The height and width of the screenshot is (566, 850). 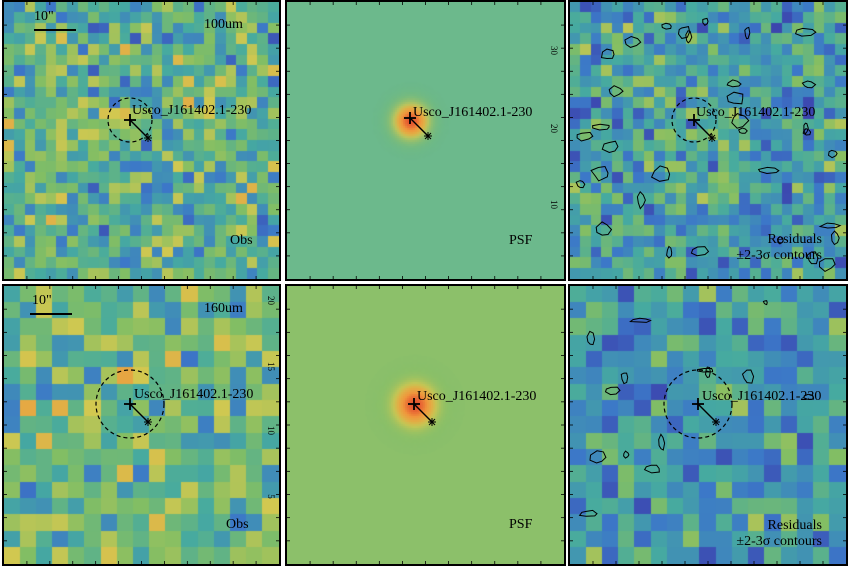 I want to click on axis-tick-label: 5, so click(x=270, y=496).